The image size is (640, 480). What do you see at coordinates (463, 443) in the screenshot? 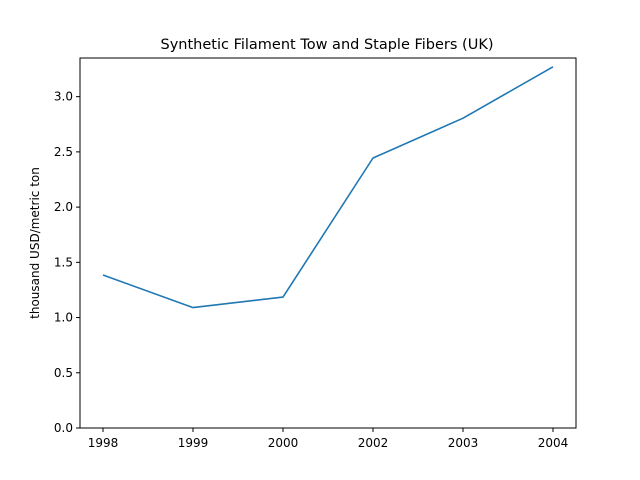
I see `x-tick-label: 2003` at bounding box center [463, 443].